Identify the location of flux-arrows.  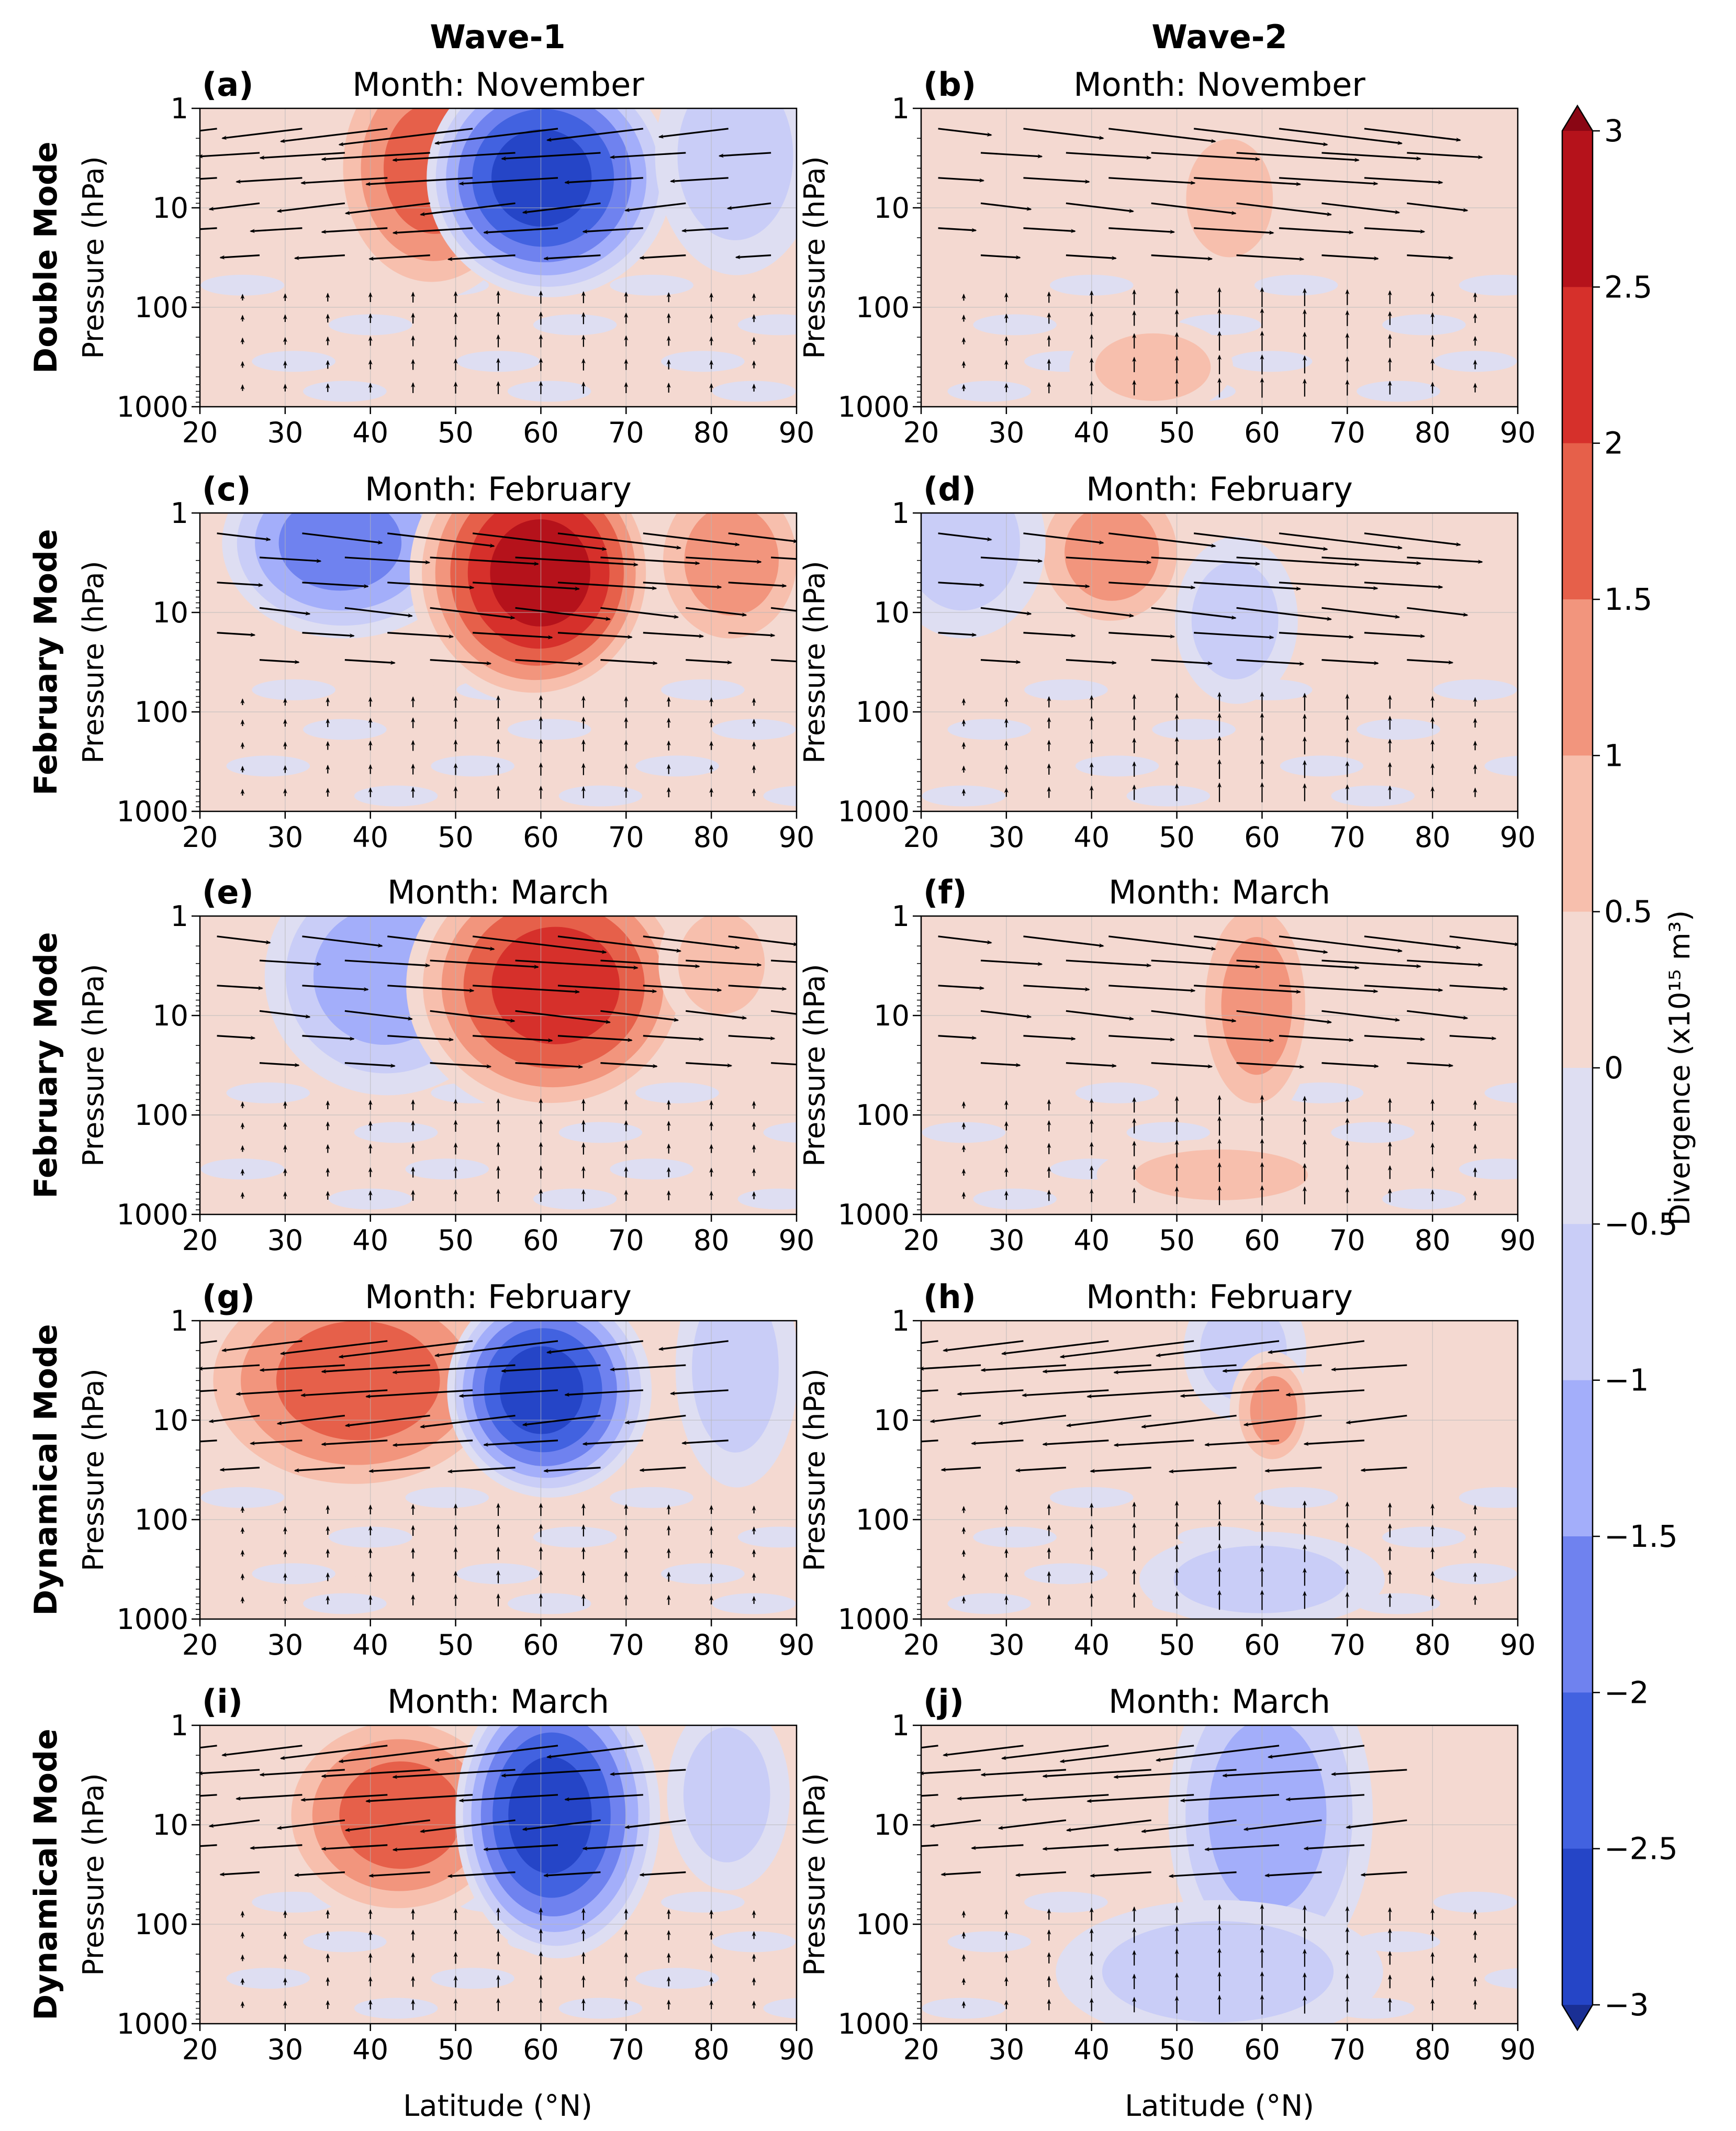
(1228, 1070).